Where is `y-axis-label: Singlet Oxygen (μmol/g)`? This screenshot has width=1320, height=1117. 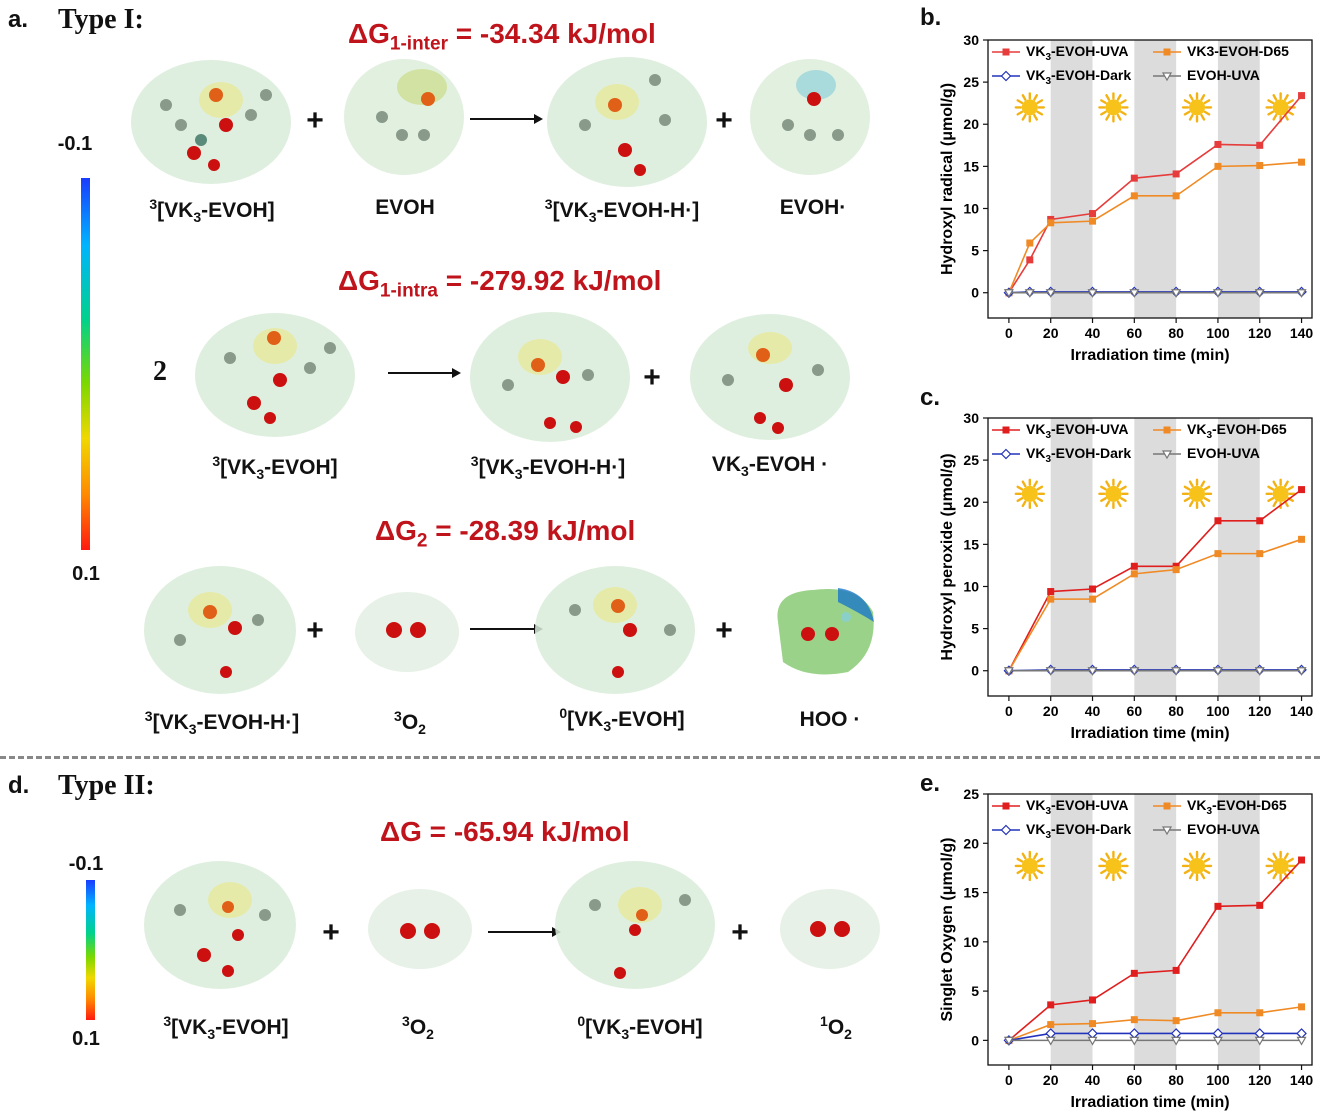
y-axis-label: Singlet Oxygen (μmol/g) is located at coordinates (947, 929).